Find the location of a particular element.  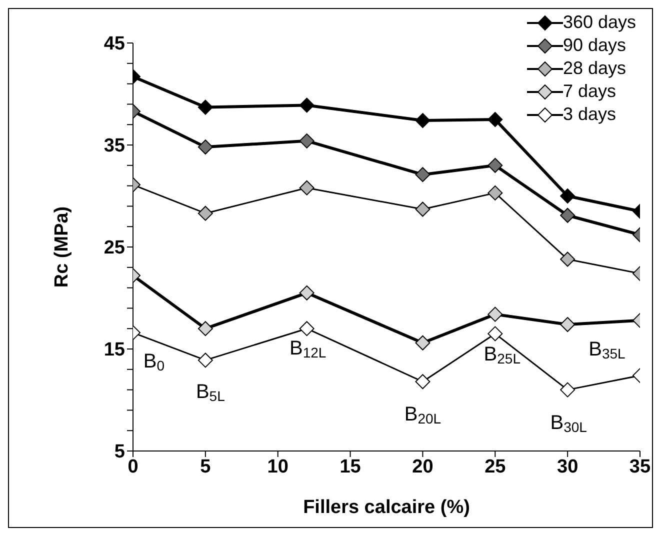

annotation: B$_{35L}$ is located at coordinates (607, 350).